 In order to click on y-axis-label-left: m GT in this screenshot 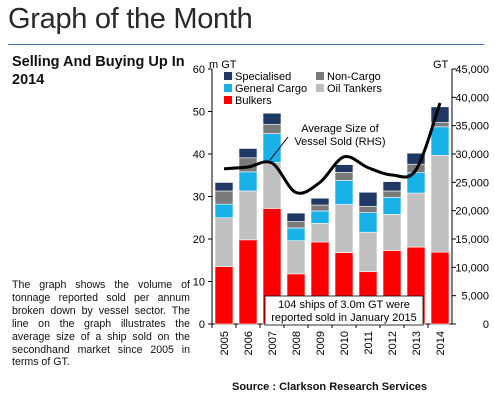, I will do `click(223, 65)`.